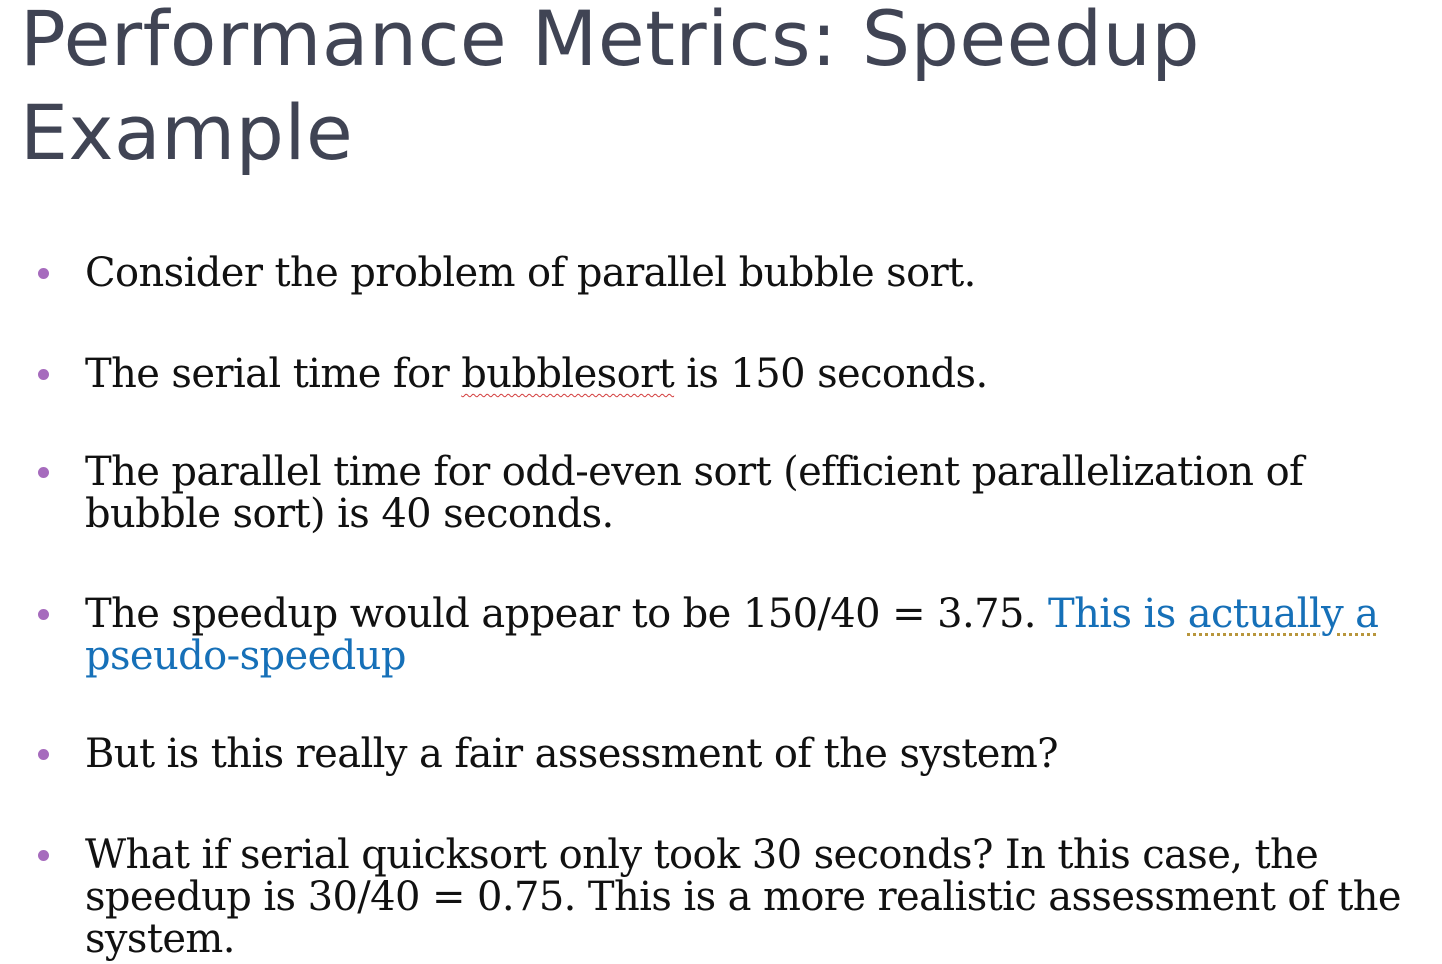 This screenshot has width=1442, height=964. What do you see at coordinates (187, 132) in the screenshot?
I see `slide-title-line-2: Example` at bounding box center [187, 132].